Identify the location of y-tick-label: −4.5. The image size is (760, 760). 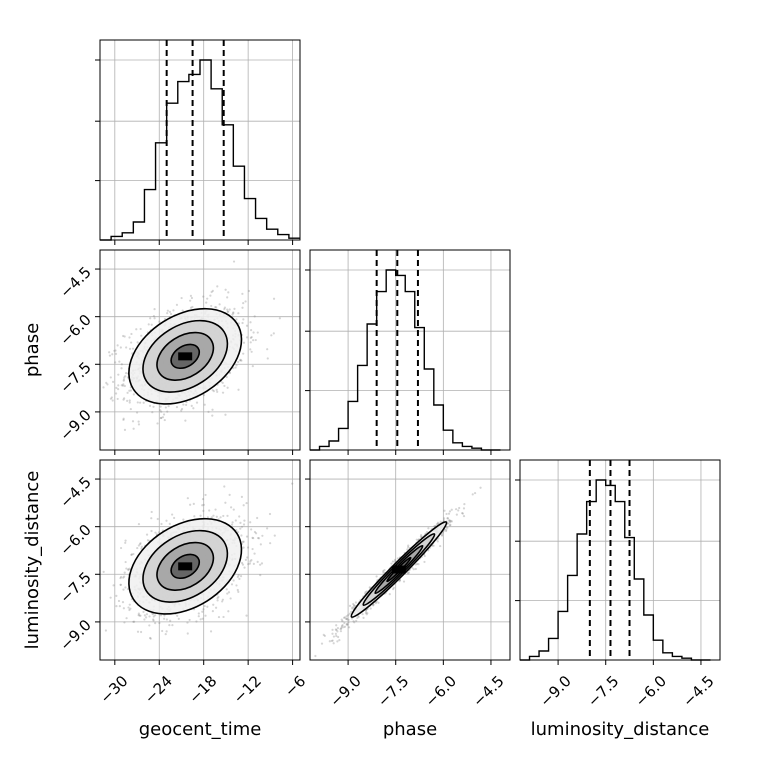
(75, 492).